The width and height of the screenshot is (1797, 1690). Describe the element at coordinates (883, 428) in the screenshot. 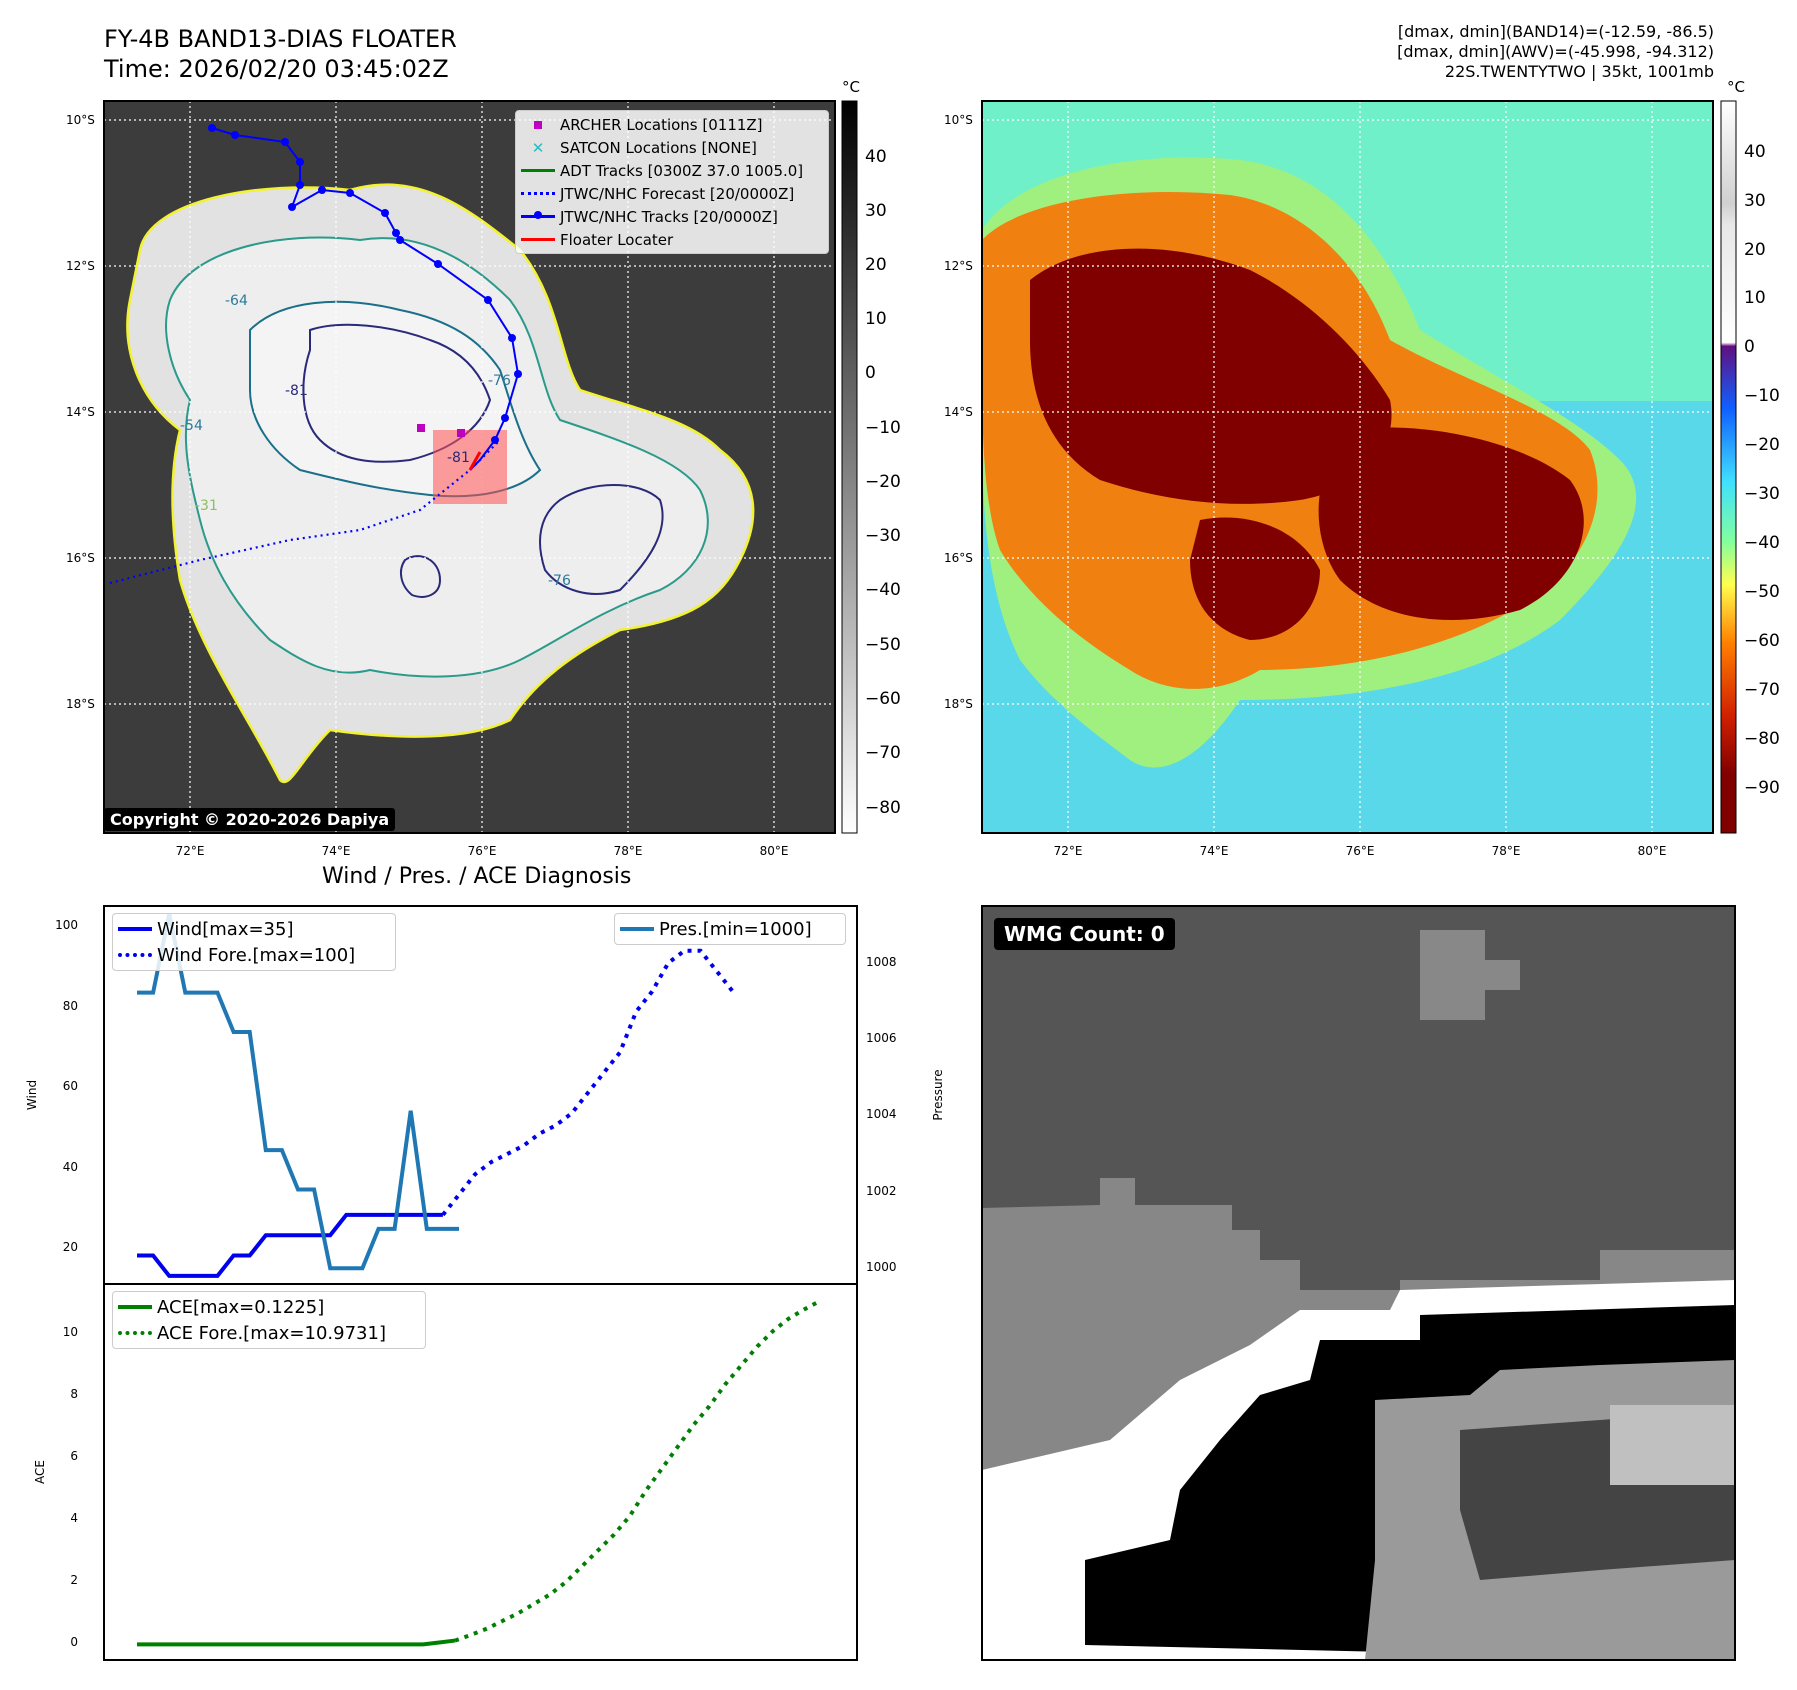

I see `gray-tick-5: −10` at that location.